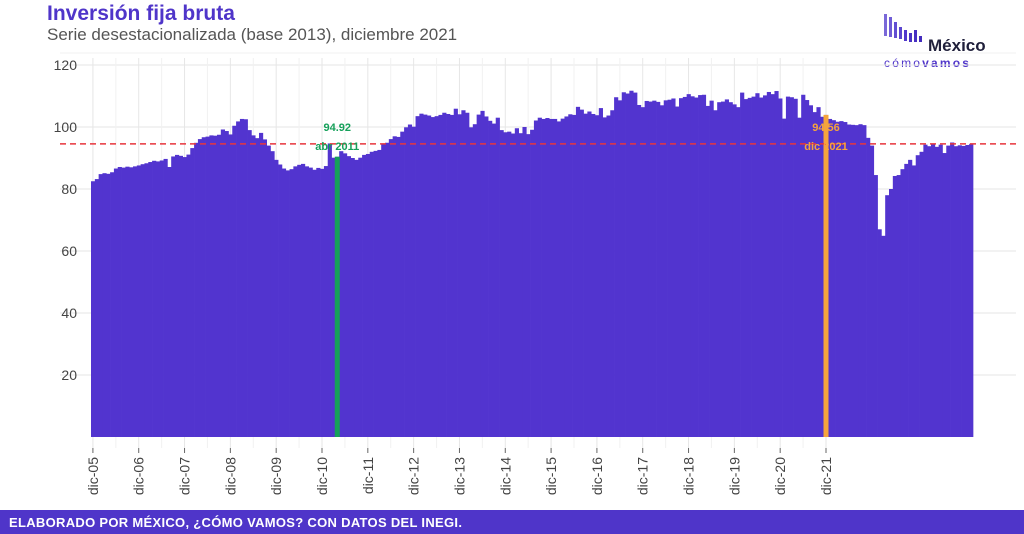 The image size is (1024, 534). I want to click on x-tick-label: dic-09, so click(276, 476).